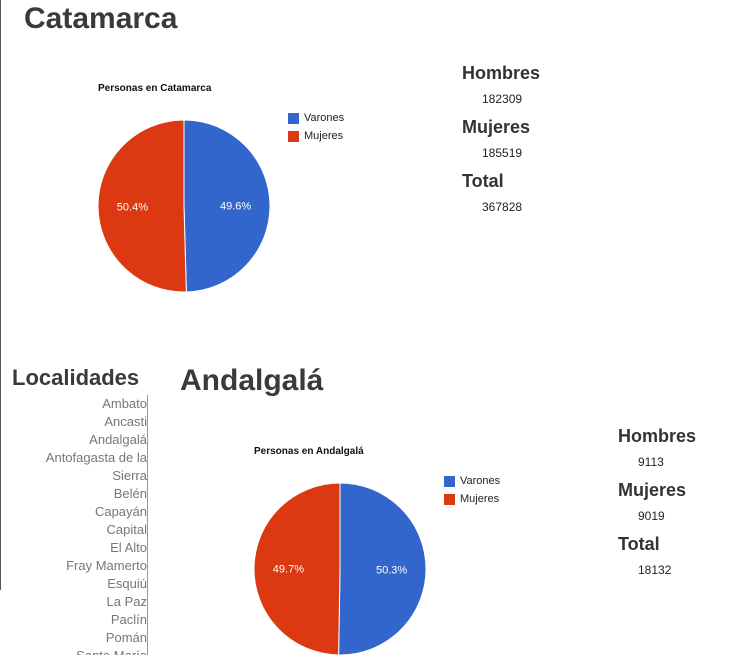  Describe the element at coordinates (391, 570) in the screenshot. I see `pie-slice-label: 50.3%` at that location.